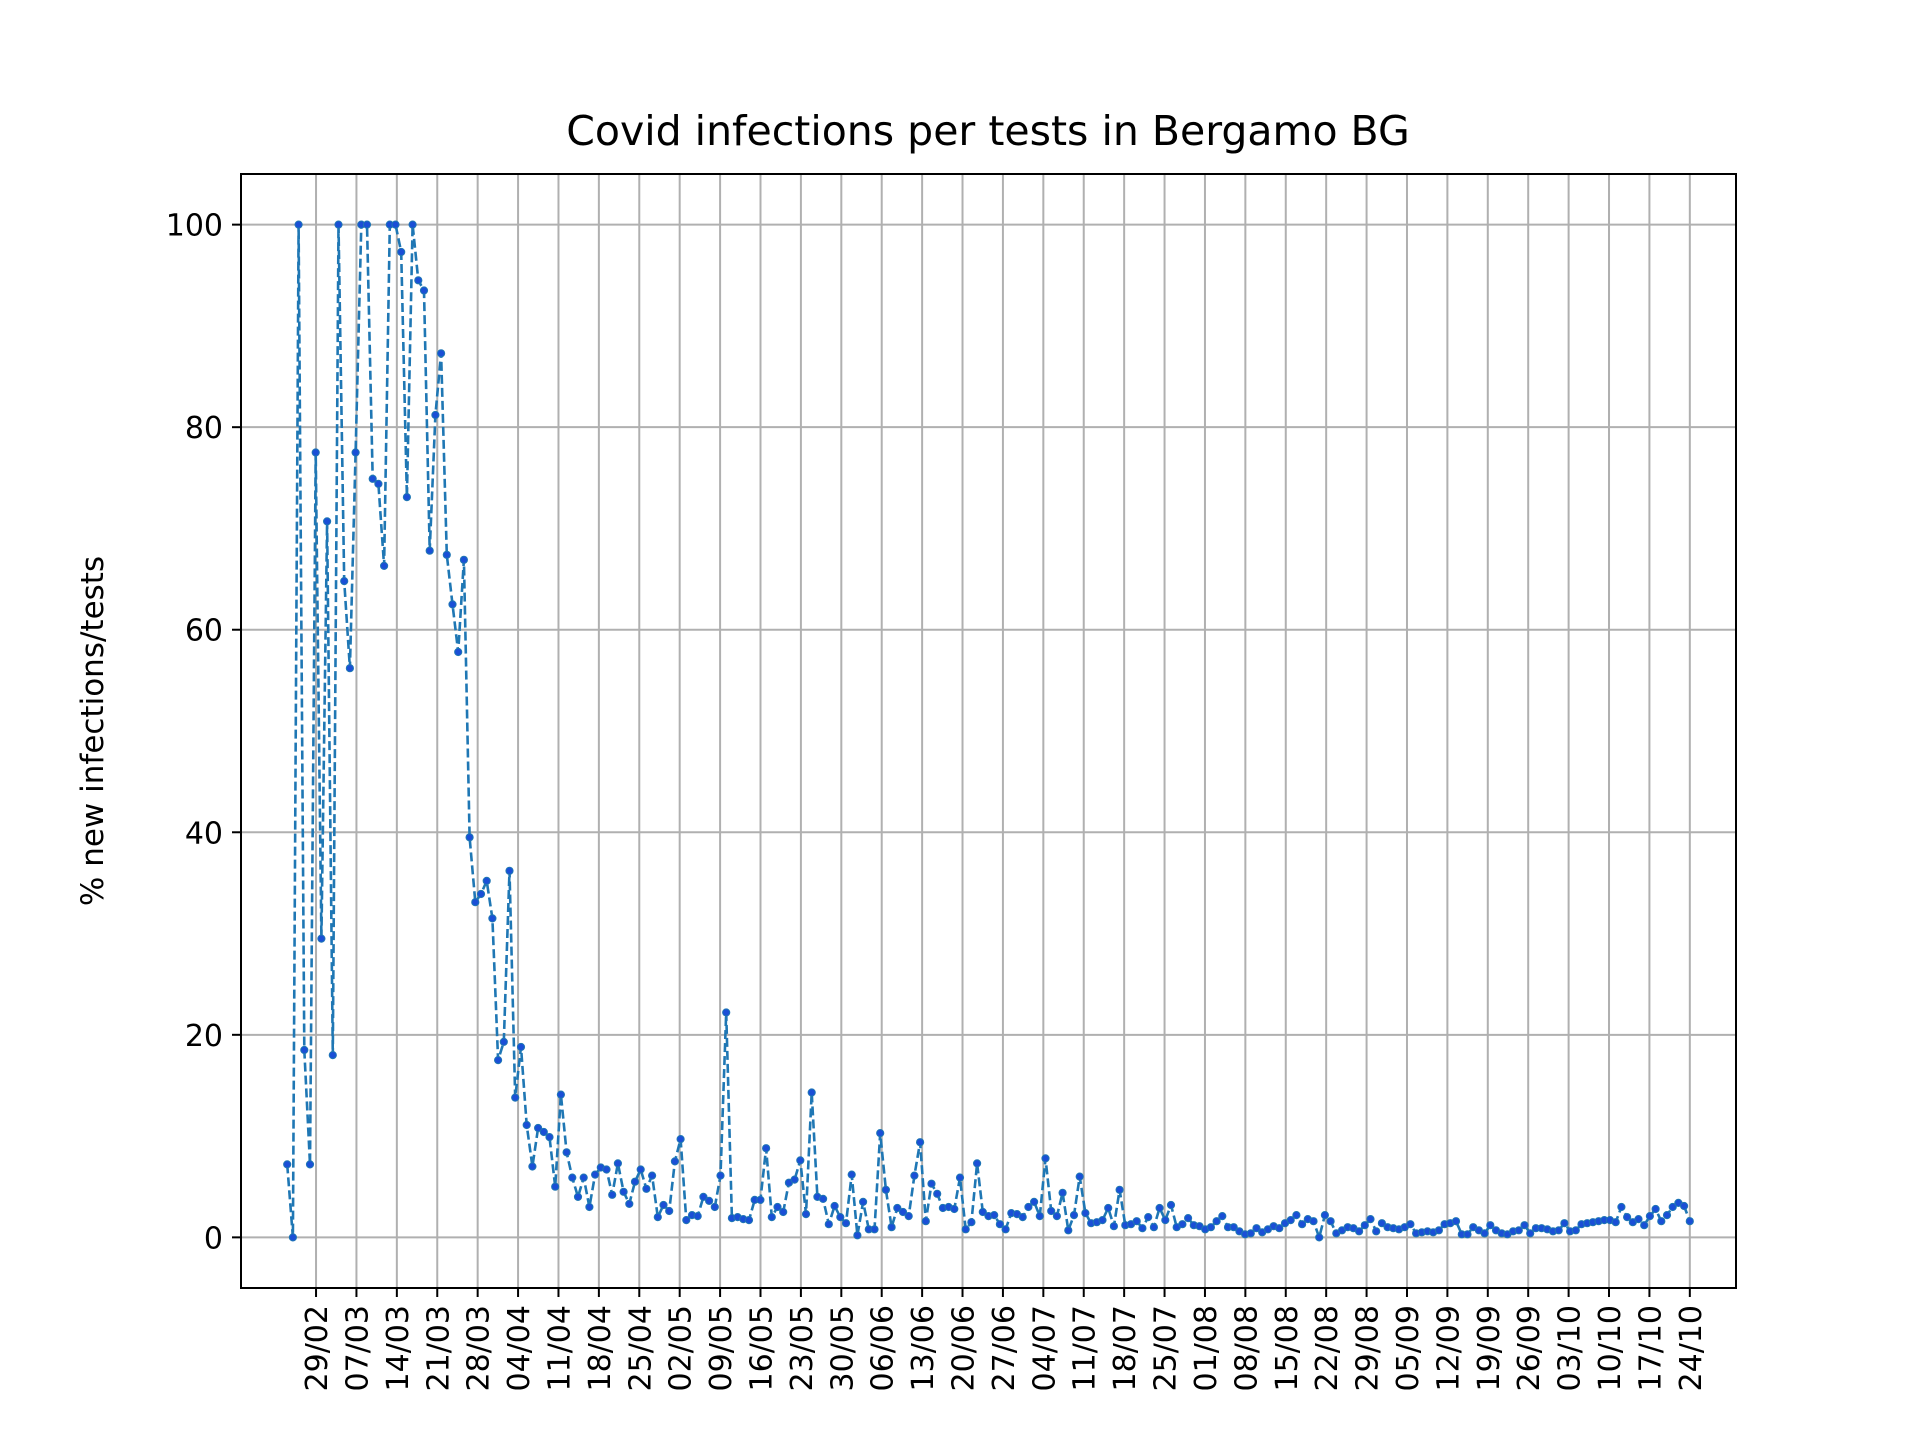 The height and width of the screenshot is (1440, 1920). Describe the element at coordinates (398, 1348) in the screenshot. I see `x-tick-label: 14/03` at that location.